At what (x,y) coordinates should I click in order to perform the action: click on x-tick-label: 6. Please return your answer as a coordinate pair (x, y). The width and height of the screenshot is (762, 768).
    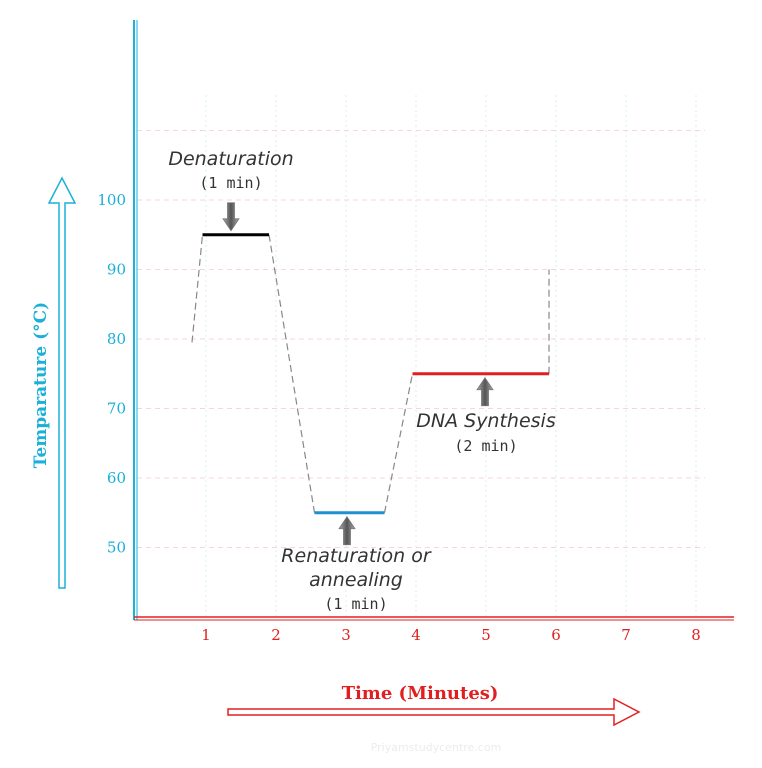
    Looking at the image, I should click on (556, 635).